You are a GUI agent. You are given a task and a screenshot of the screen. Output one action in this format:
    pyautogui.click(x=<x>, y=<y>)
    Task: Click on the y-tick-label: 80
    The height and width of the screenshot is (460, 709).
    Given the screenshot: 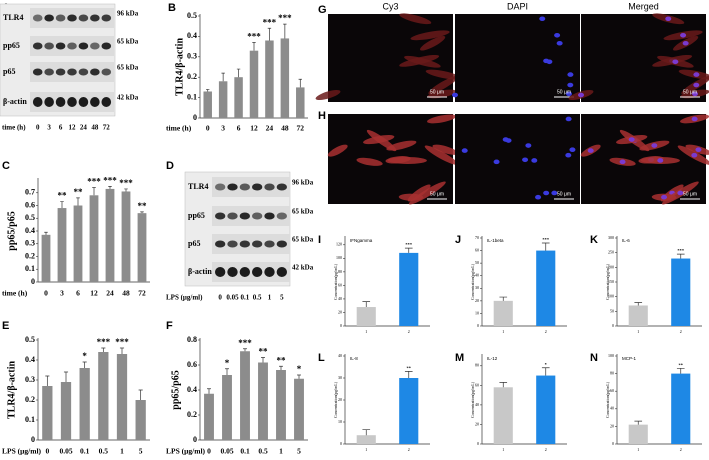 What is the action you would take?
    pyautogui.click(x=477, y=365)
    